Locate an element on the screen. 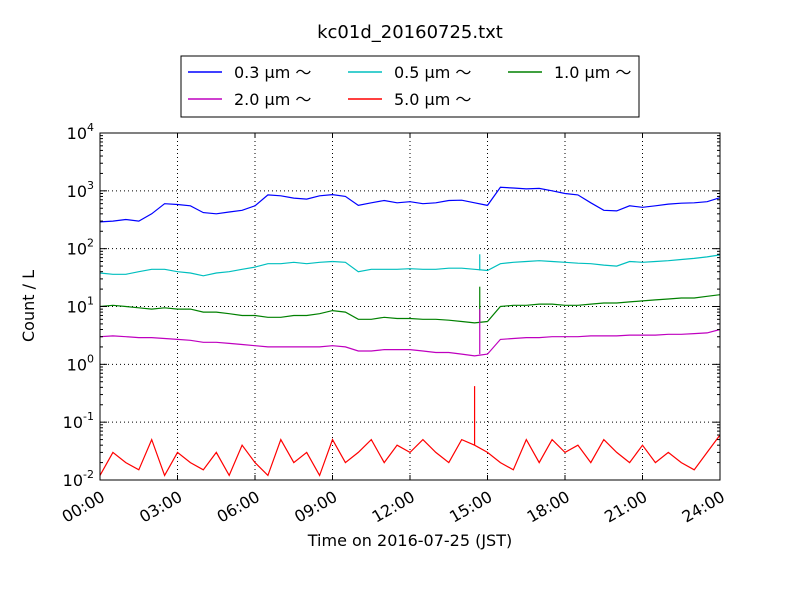  legend-box is located at coordinates (410, 86).